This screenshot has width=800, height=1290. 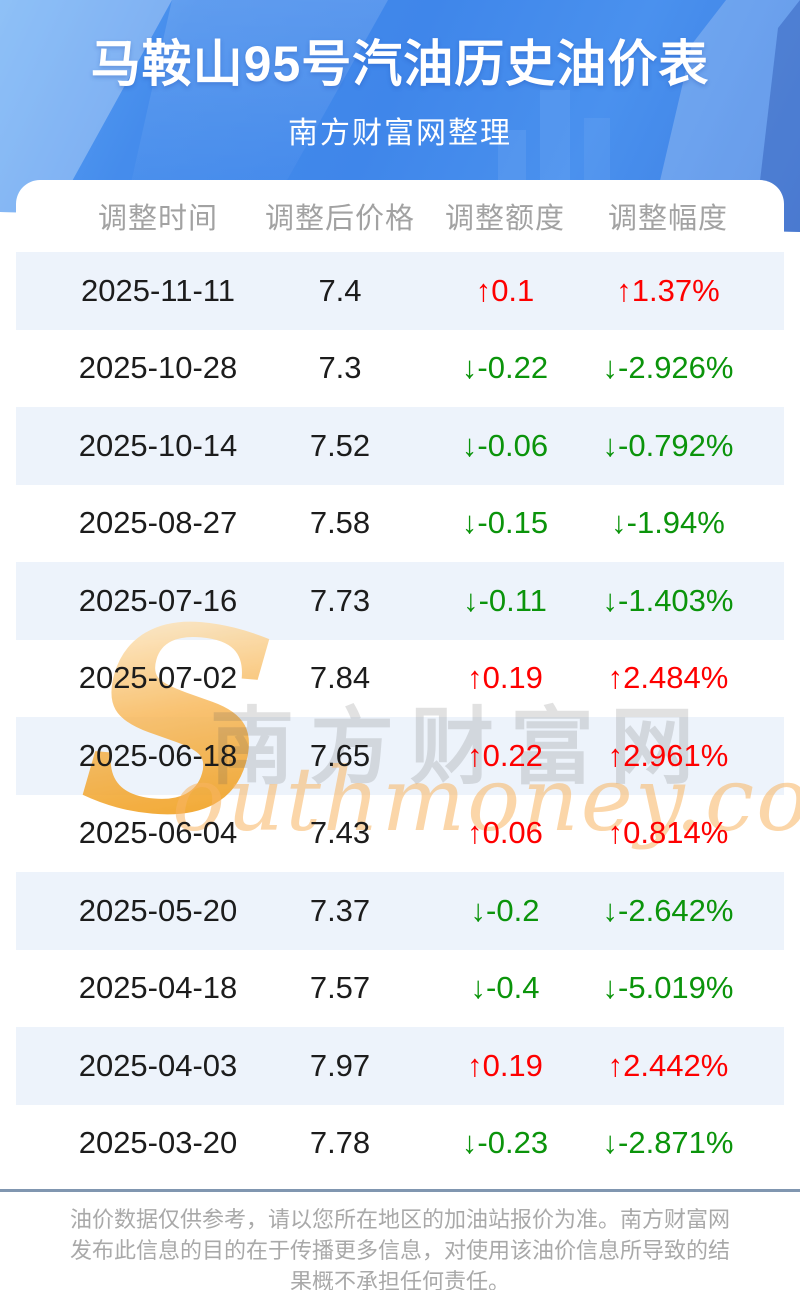 What do you see at coordinates (340, 219) in the screenshot?
I see `column-header-adjusted-price: 调整后价格` at bounding box center [340, 219].